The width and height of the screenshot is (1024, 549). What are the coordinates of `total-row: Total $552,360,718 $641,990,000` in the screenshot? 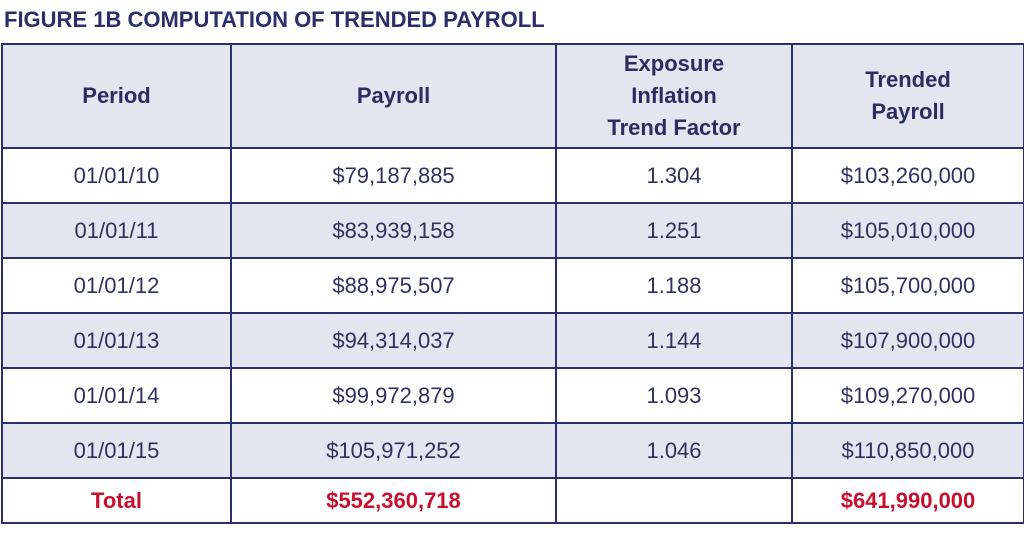 It's located at (512, 500).